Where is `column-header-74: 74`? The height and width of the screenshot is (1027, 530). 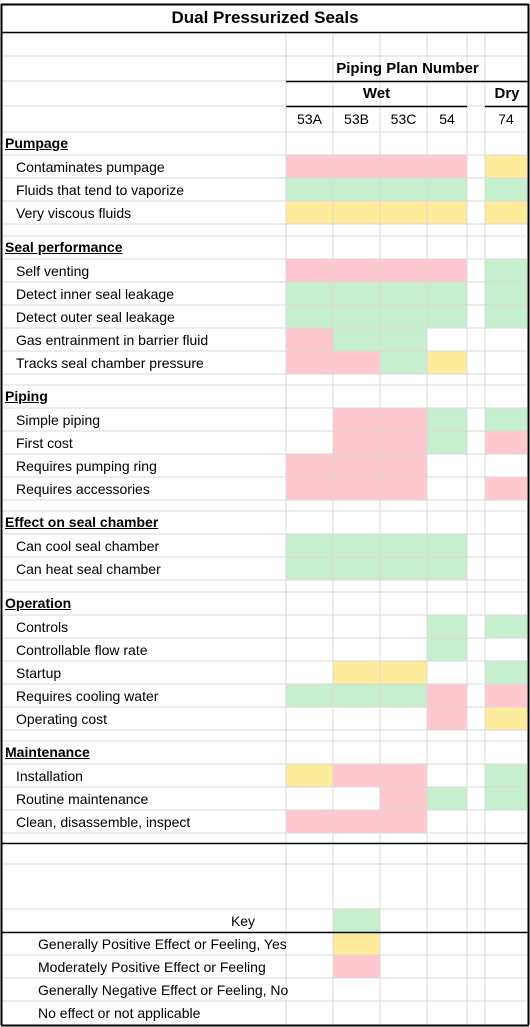 column-header-74: 74 is located at coordinates (506, 119).